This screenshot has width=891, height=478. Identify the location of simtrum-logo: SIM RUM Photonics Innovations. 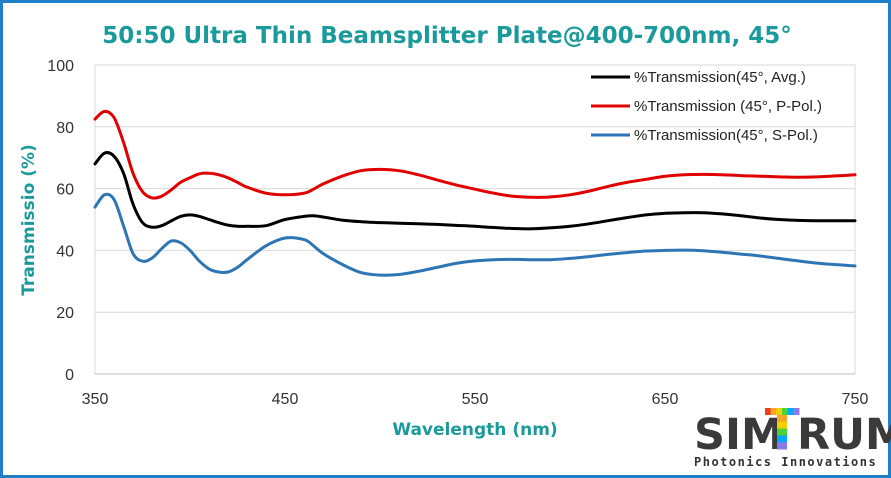
(792, 438).